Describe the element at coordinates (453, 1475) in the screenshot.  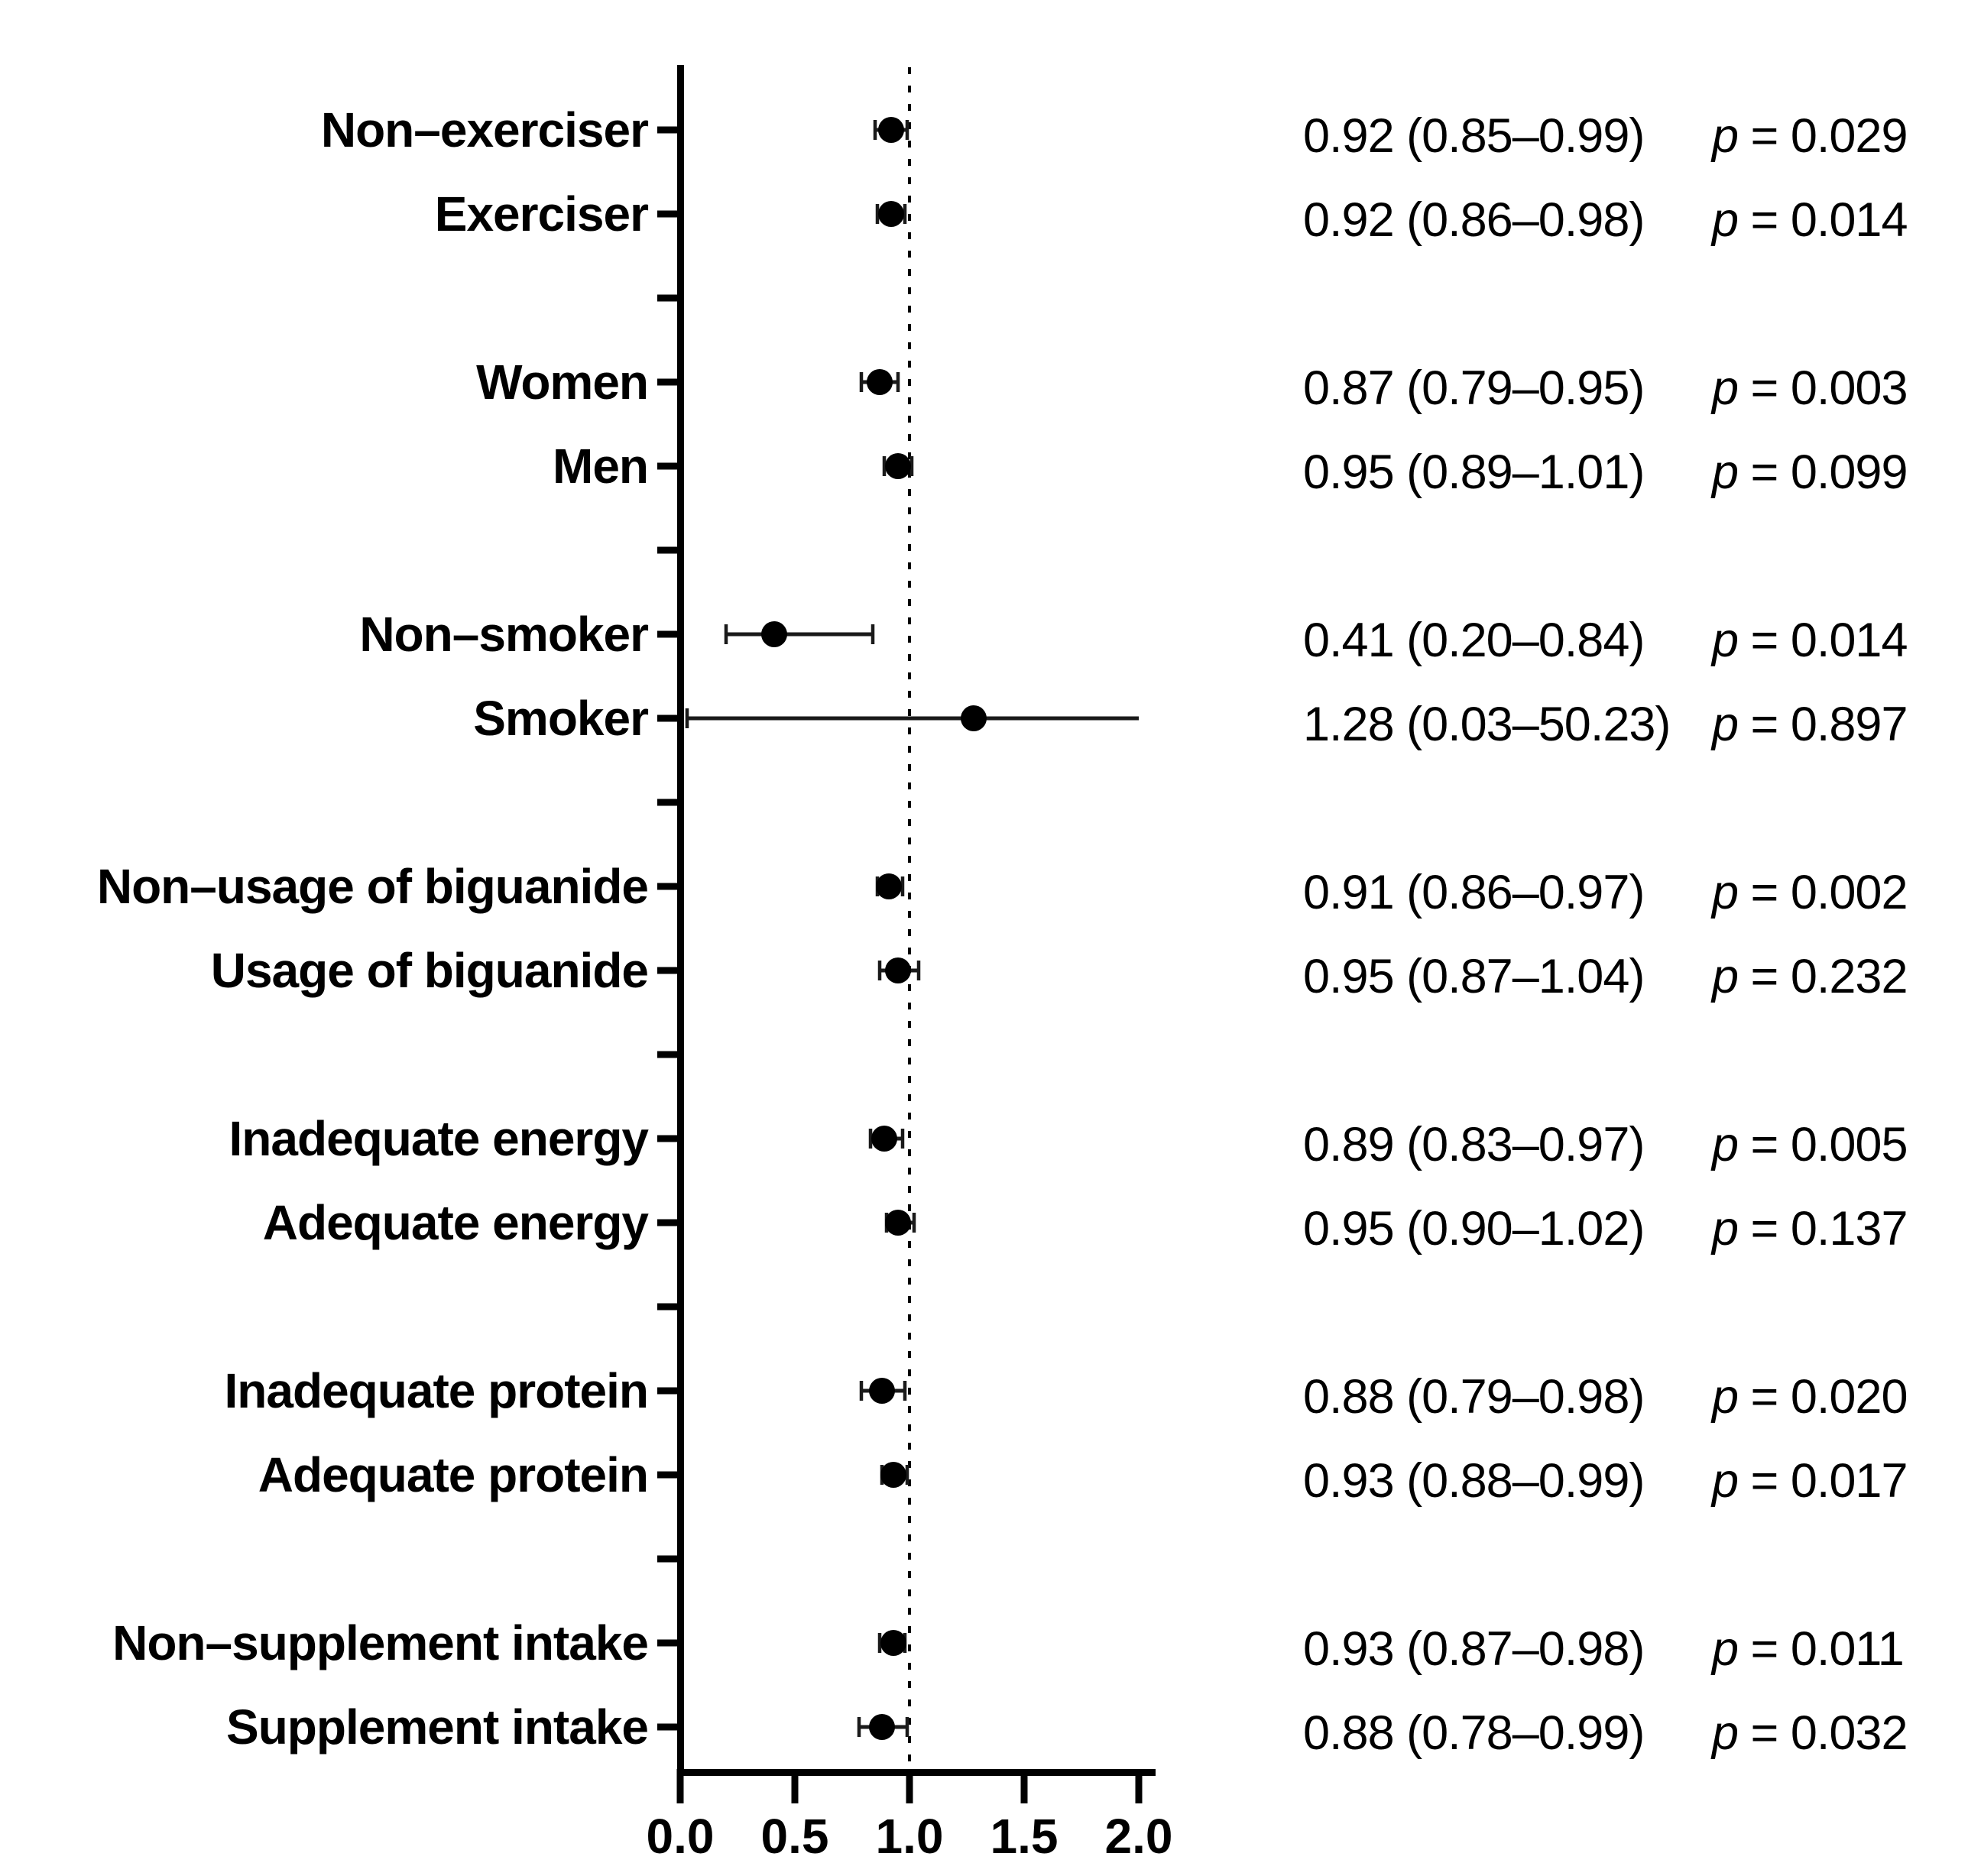
I see `row-label: Adequate protein` at that location.